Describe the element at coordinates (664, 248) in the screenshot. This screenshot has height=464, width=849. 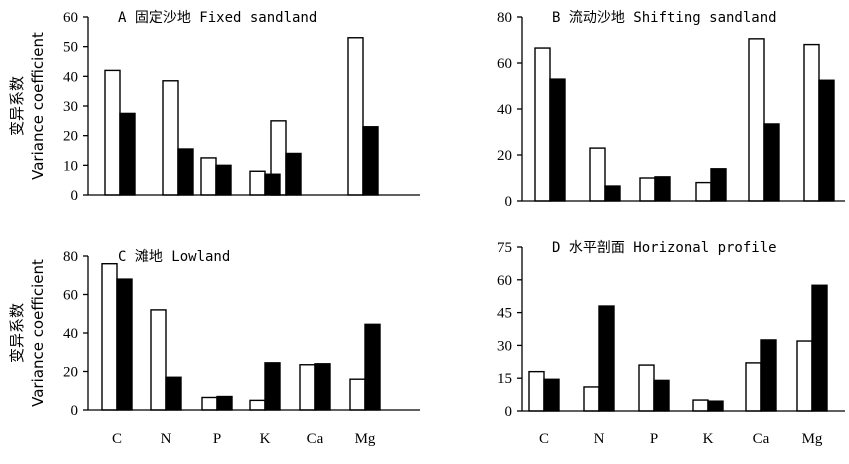
I see `panel-title: D 水平剖面 Horizonal profile` at that location.